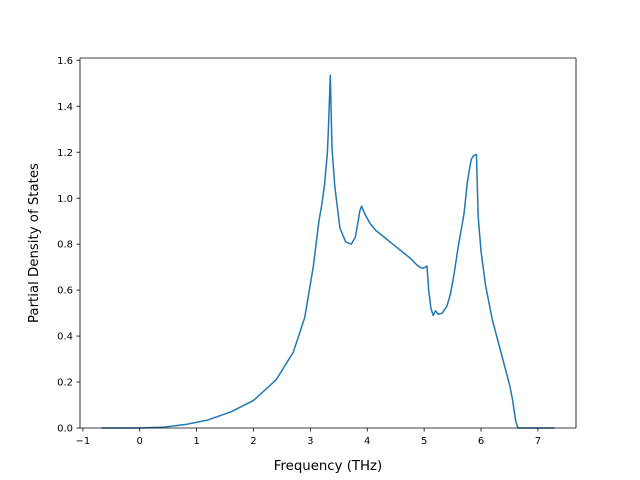  Describe the element at coordinates (65, 429) in the screenshot. I see `y-tick-label: 0.0` at that location.